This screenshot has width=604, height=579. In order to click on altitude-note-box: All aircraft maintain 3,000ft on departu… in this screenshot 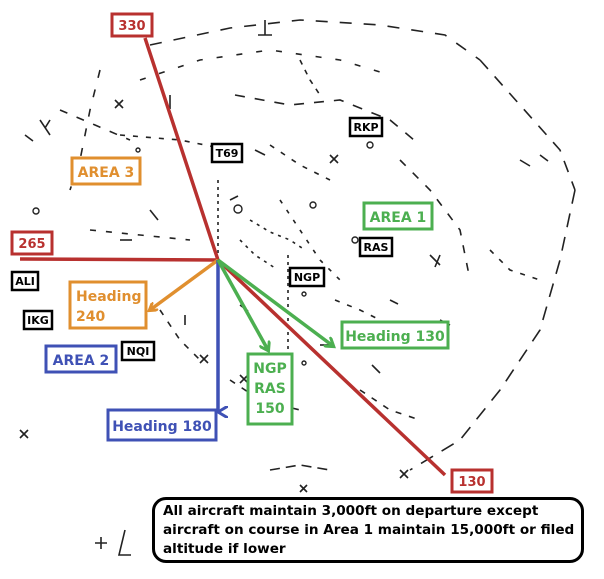, I will do `click(368, 530)`.